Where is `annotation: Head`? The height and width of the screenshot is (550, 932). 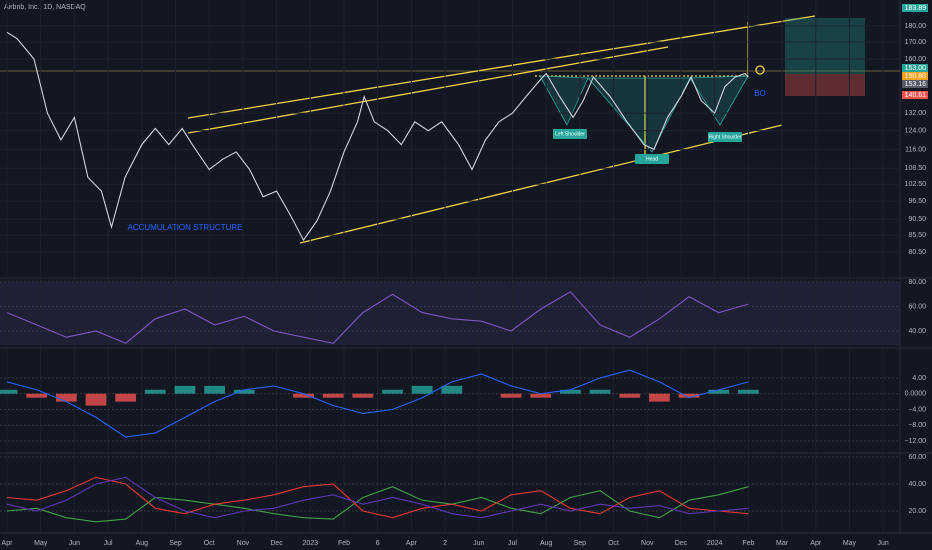 annotation: Head is located at coordinates (652, 159).